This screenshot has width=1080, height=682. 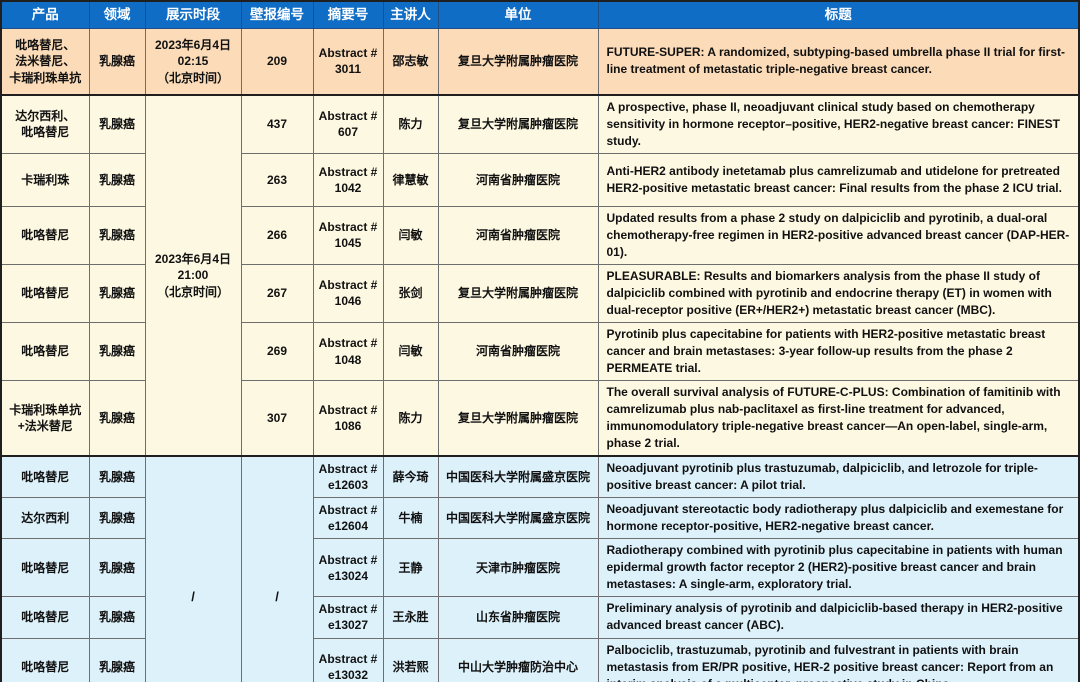 I want to click on col-header-poster-no: 壁报编号, so click(x=277, y=15).